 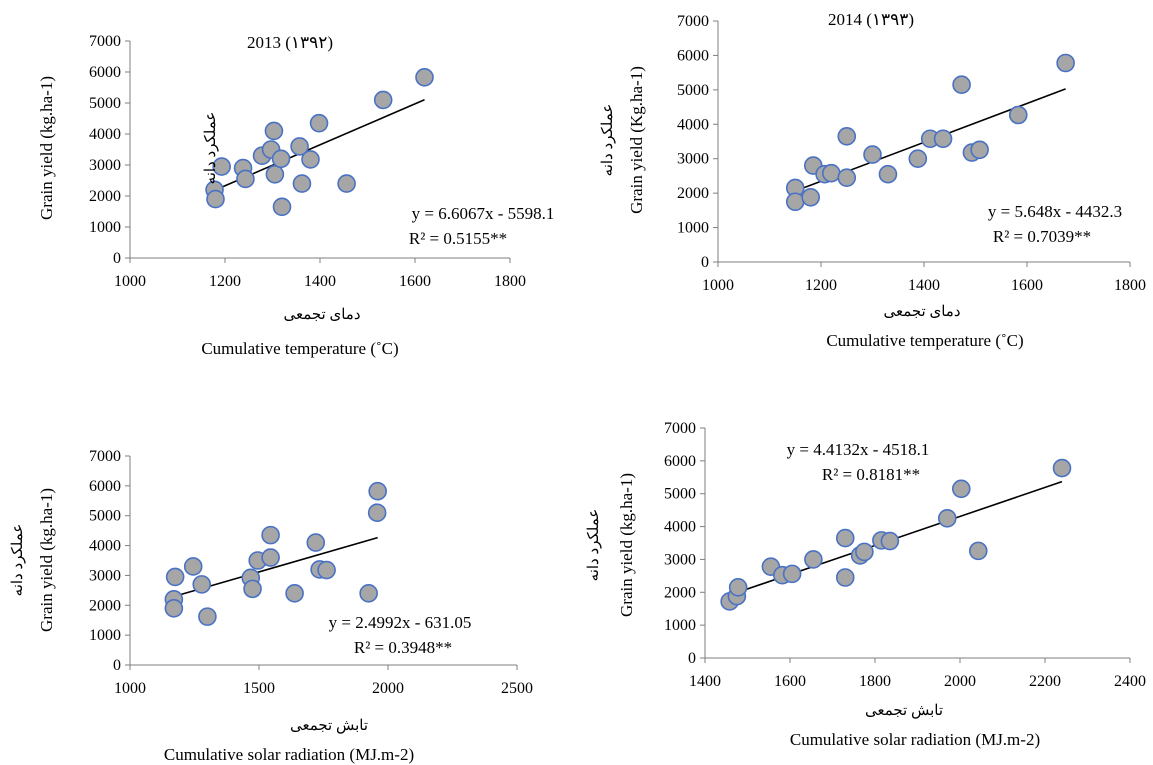 I want to click on chart-title: 2014 (۱۳۹۳), so click(x=871, y=19).